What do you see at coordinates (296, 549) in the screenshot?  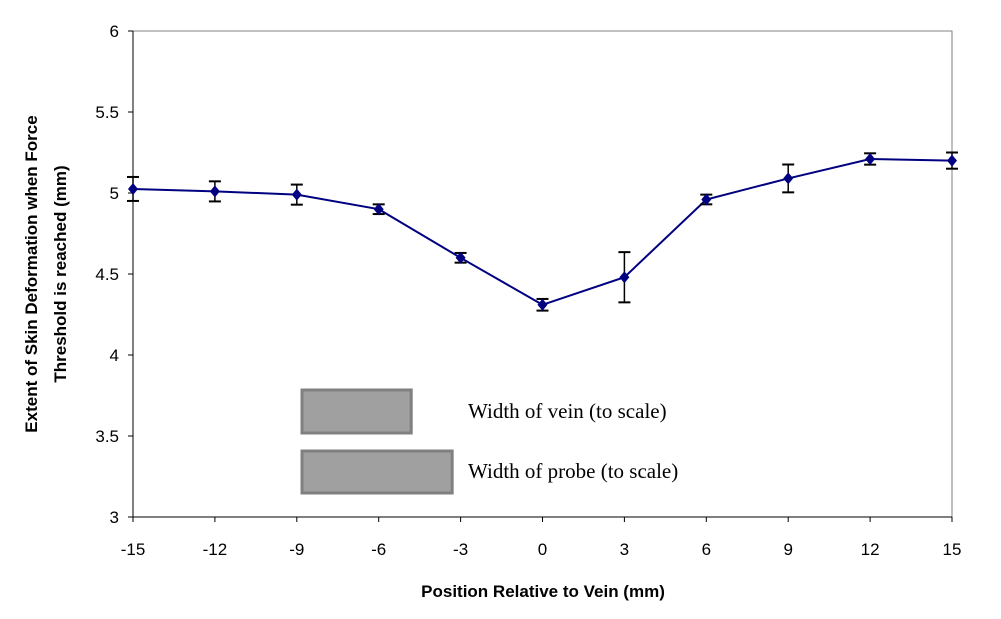 I see `x-tick-label: -9` at bounding box center [296, 549].